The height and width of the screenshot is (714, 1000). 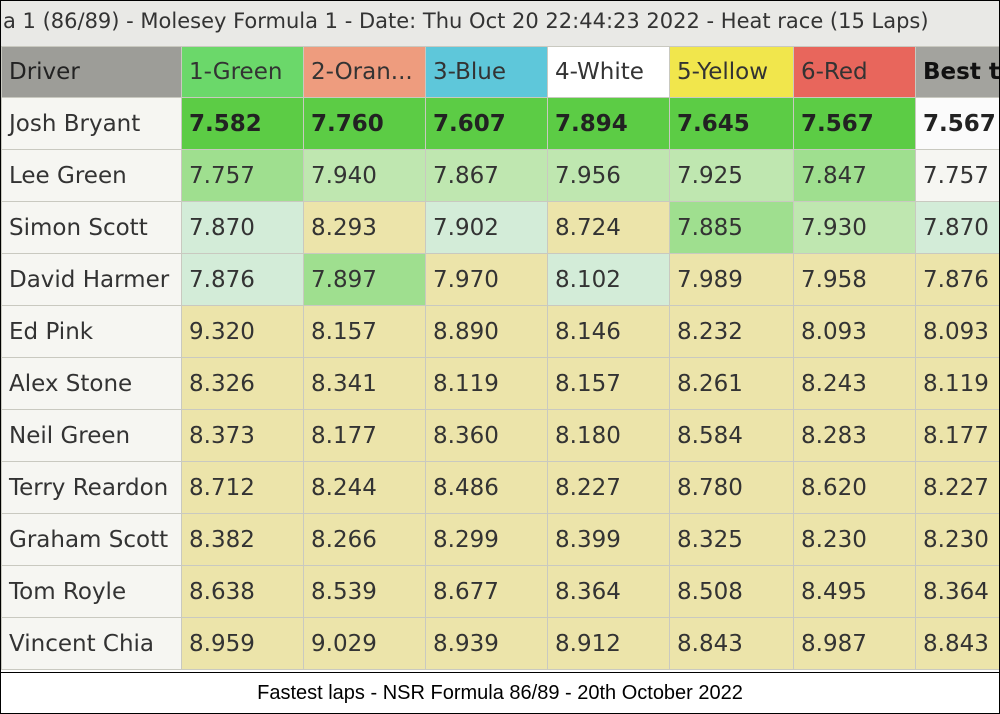 I want to click on lap-time: 8.293, so click(x=364, y=227).